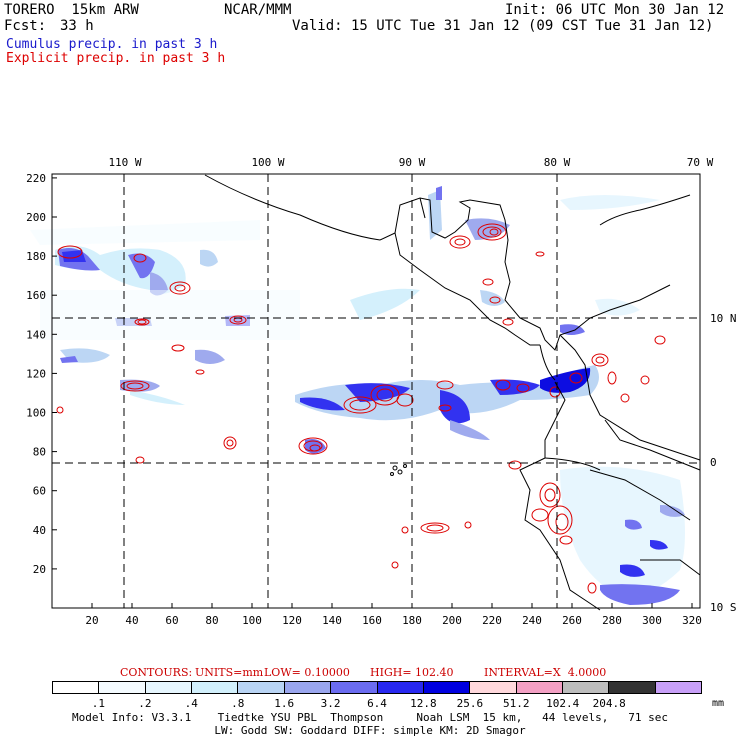 The image size is (740, 740). What do you see at coordinates (532, 620) in the screenshot?
I see `x-tick-label: 240` at bounding box center [532, 620].